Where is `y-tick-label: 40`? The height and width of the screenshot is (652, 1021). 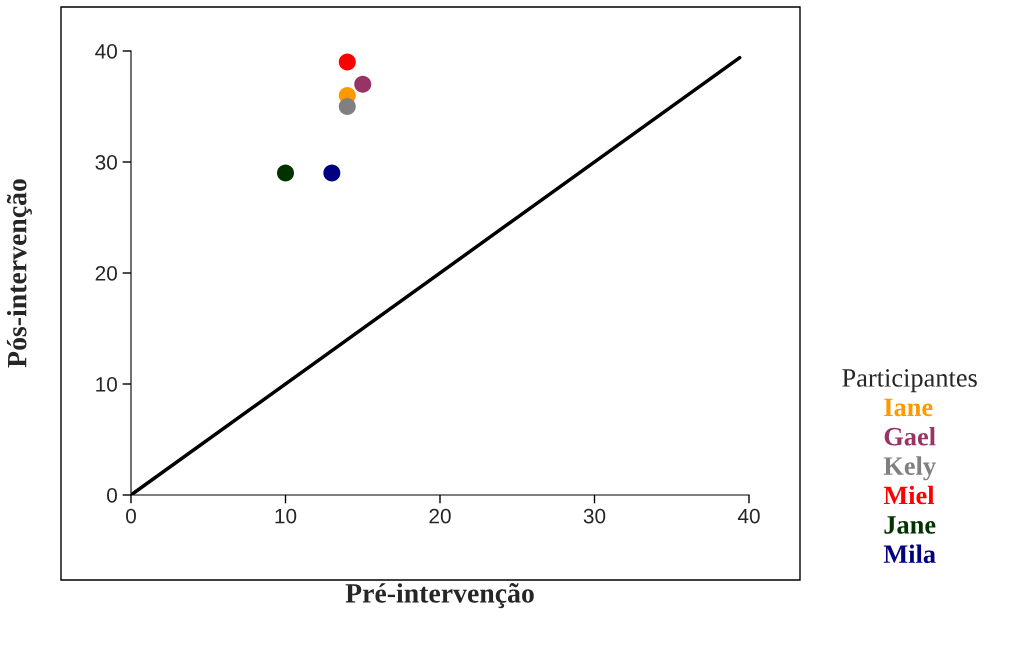 y-tick-label: 40 is located at coordinates (106, 51).